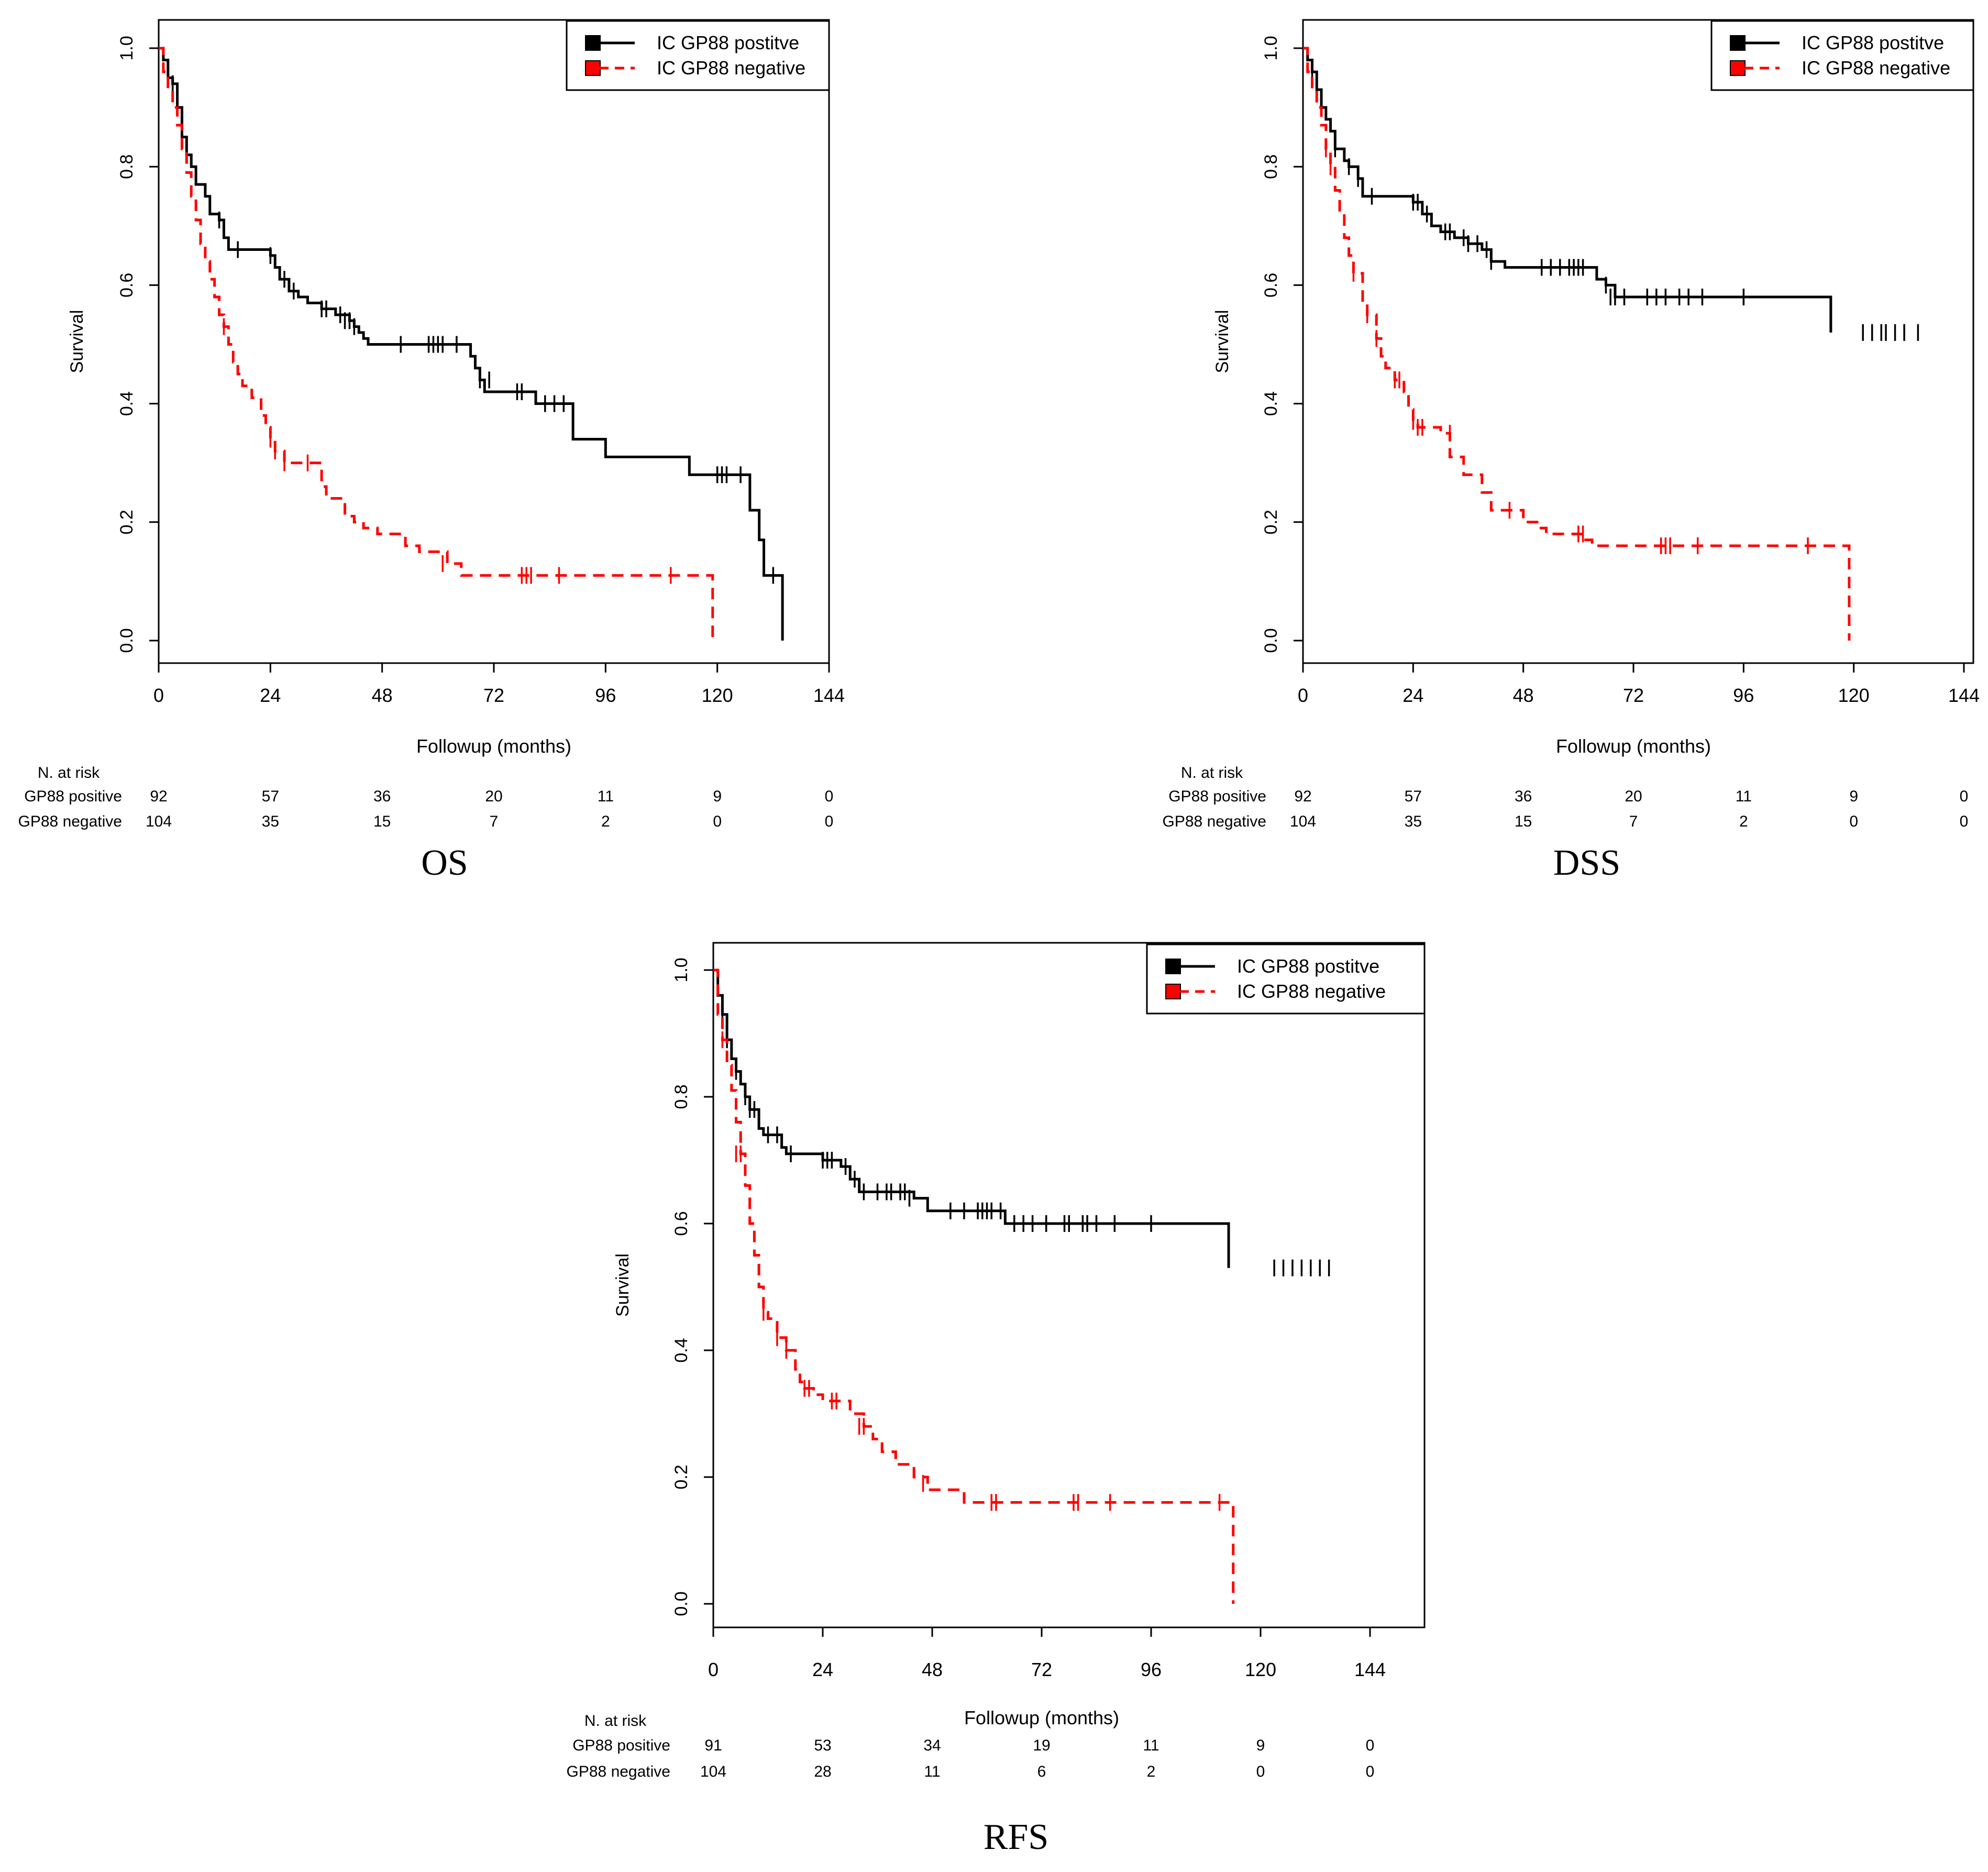 The height and width of the screenshot is (1872, 1988). I want to click on panel-title: RFS, so click(1016, 1837).